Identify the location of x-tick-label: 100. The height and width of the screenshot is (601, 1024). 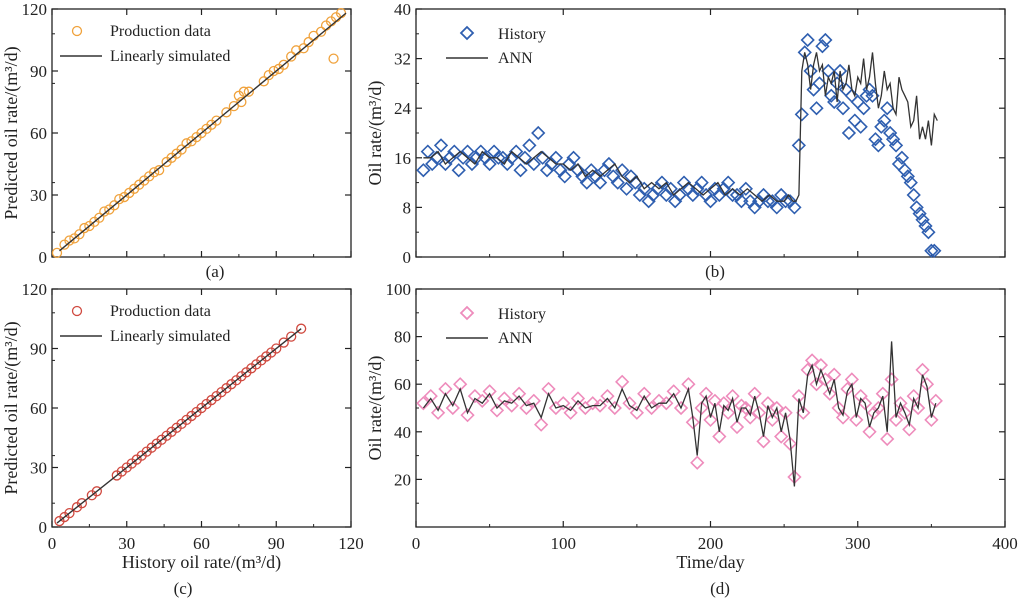
(564, 543).